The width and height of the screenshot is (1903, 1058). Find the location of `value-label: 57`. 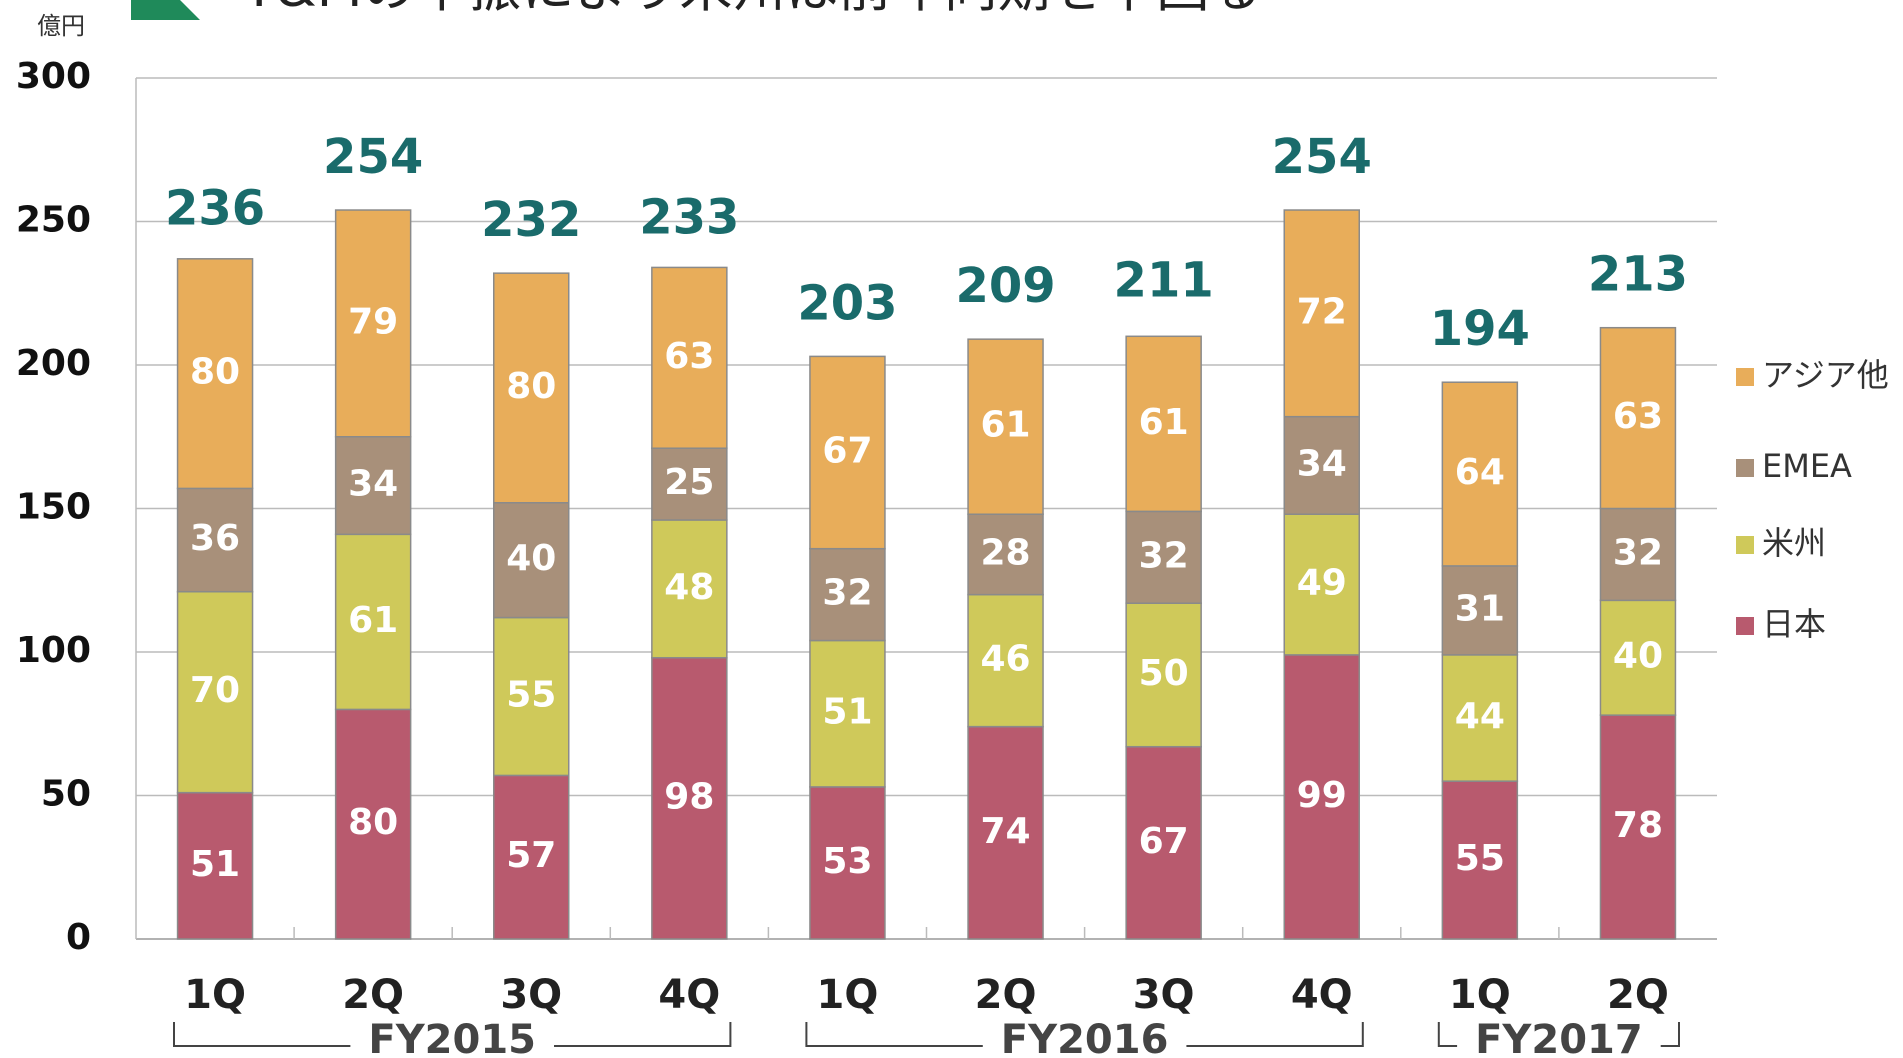

value-label: 57 is located at coordinates (531, 855).